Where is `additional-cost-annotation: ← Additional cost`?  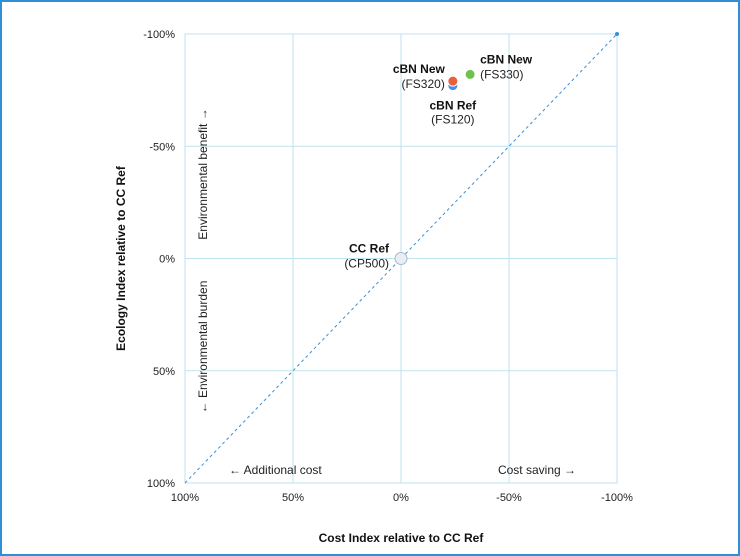 additional-cost-annotation: ← Additional cost is located at coordinates (275, 470).